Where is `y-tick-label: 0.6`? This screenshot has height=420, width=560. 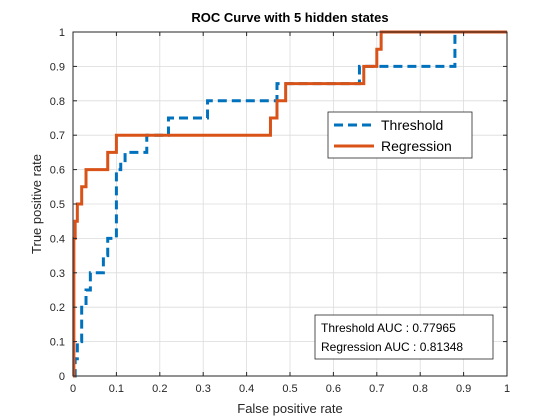
y-tick-label: 0.6 is located at coordinates (57, 171).